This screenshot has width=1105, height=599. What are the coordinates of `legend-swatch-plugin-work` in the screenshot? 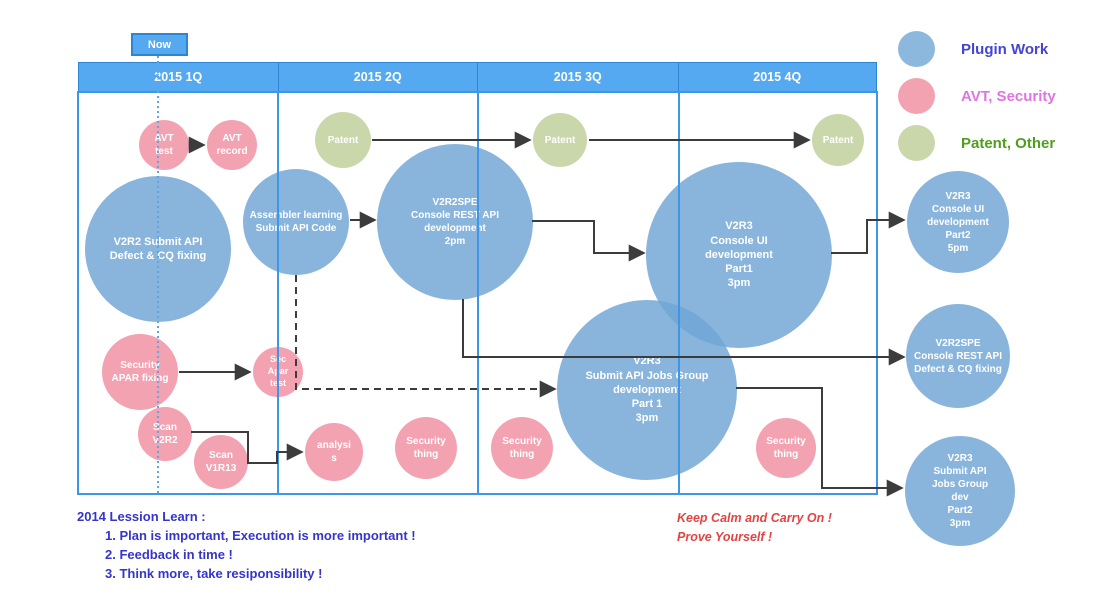 It's located at (916, 49).